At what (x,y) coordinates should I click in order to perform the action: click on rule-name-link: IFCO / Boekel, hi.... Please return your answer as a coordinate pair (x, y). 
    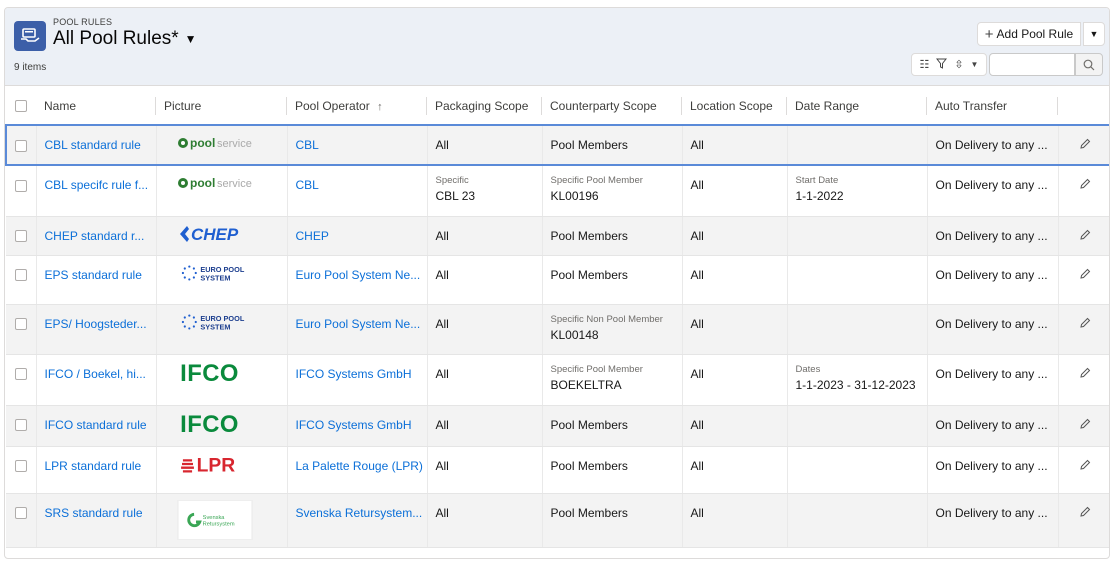
    Looking at the image, I should click on (95, 373).